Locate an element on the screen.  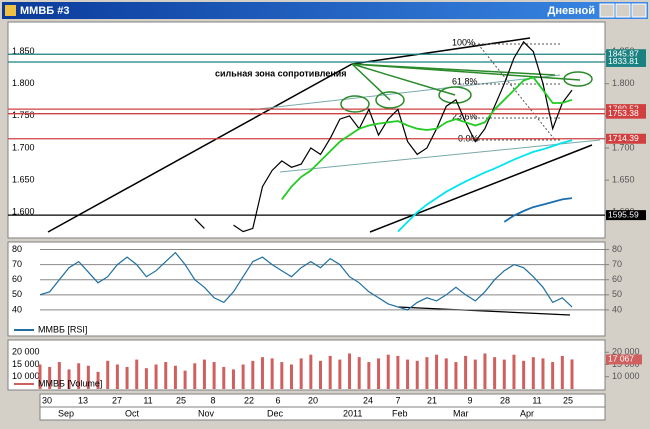
last-value-box is located at coordinates (624, 359).